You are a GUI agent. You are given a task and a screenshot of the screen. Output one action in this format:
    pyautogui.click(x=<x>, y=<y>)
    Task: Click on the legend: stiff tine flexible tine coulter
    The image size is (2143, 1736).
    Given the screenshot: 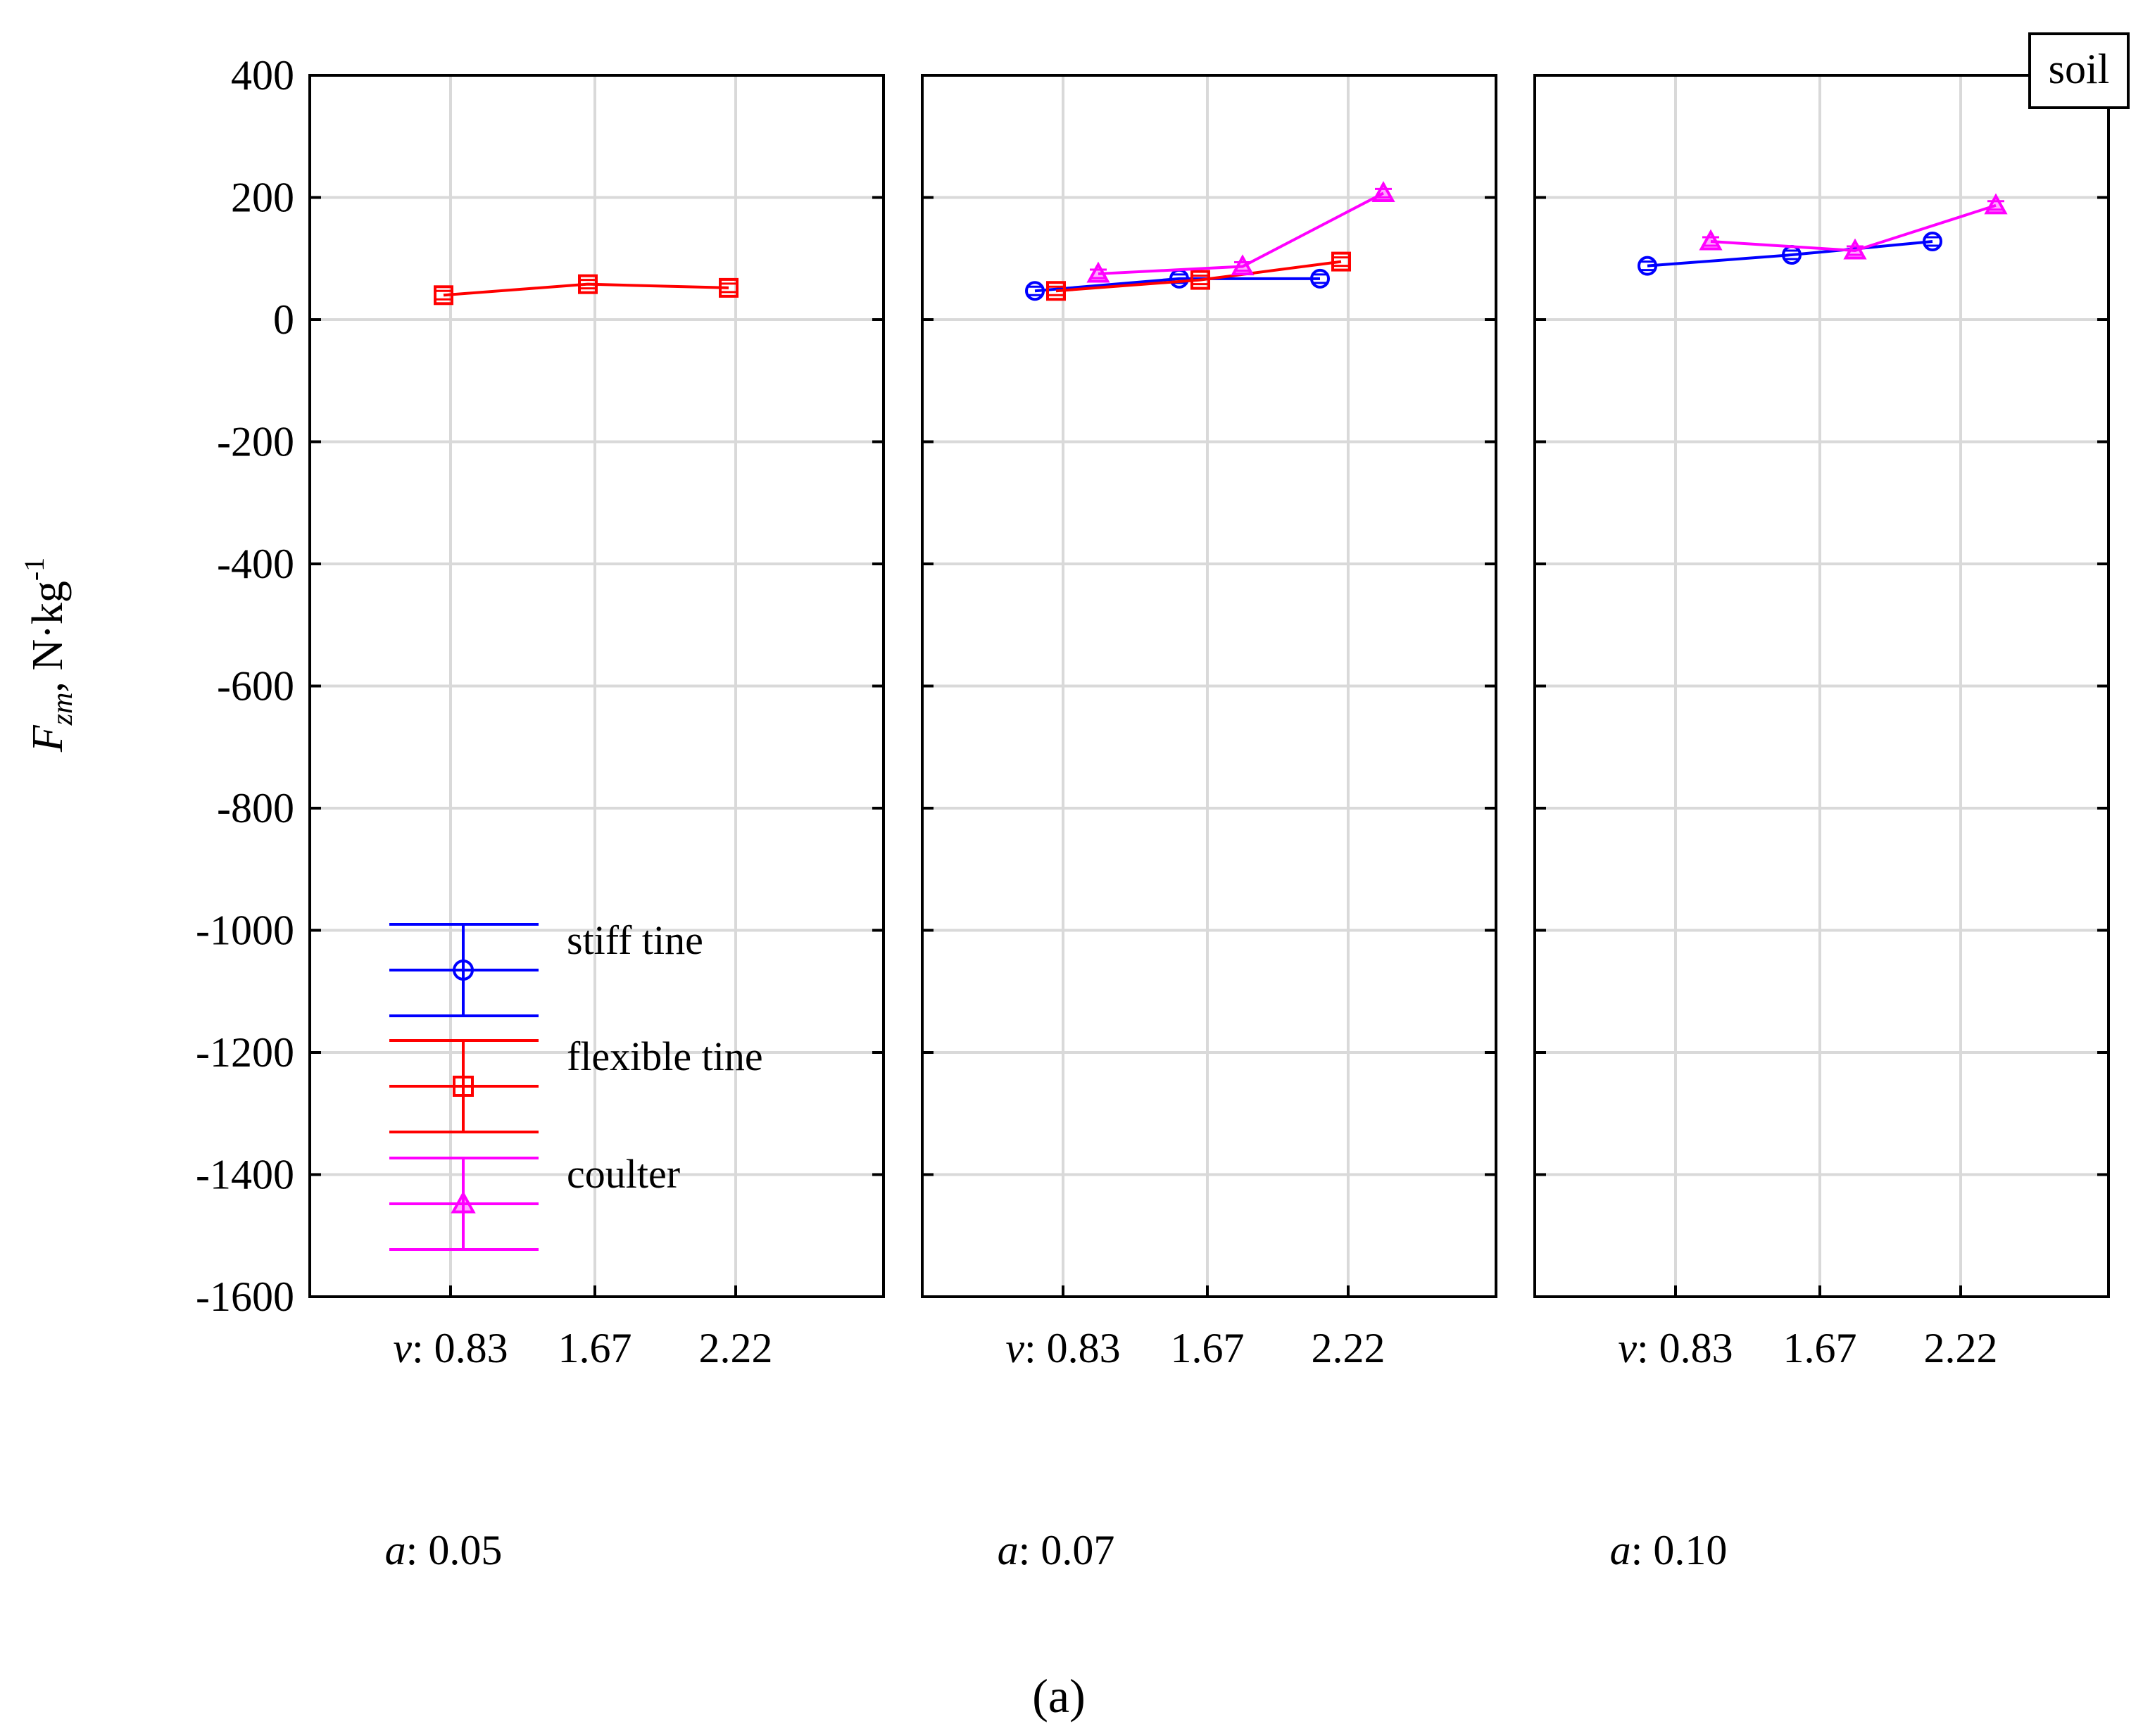 What is the action you would take?
    pyautogui.click(x=576, y=1084)
    